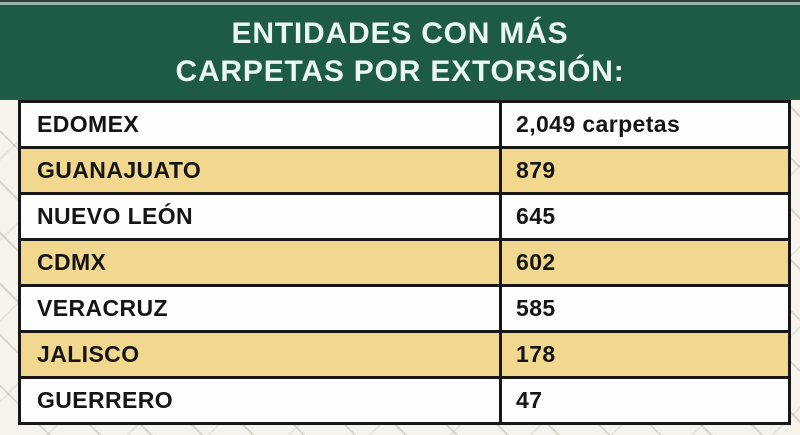 This screenshot has width=800, height=435. I want to click on value-cell: 879, so click(536, 170).